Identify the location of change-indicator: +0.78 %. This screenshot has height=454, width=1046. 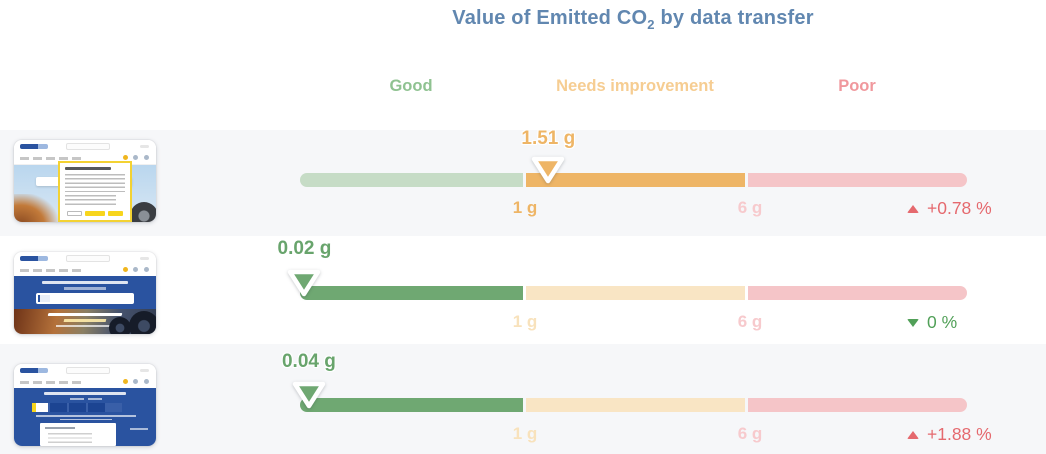
(949, 208).